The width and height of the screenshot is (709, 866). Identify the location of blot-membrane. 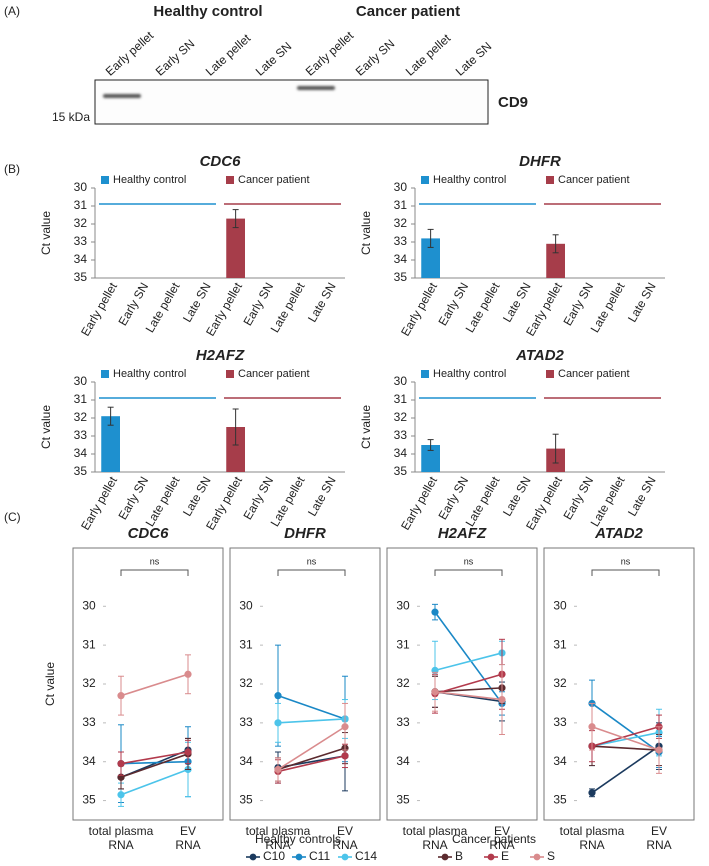
(291, 102).